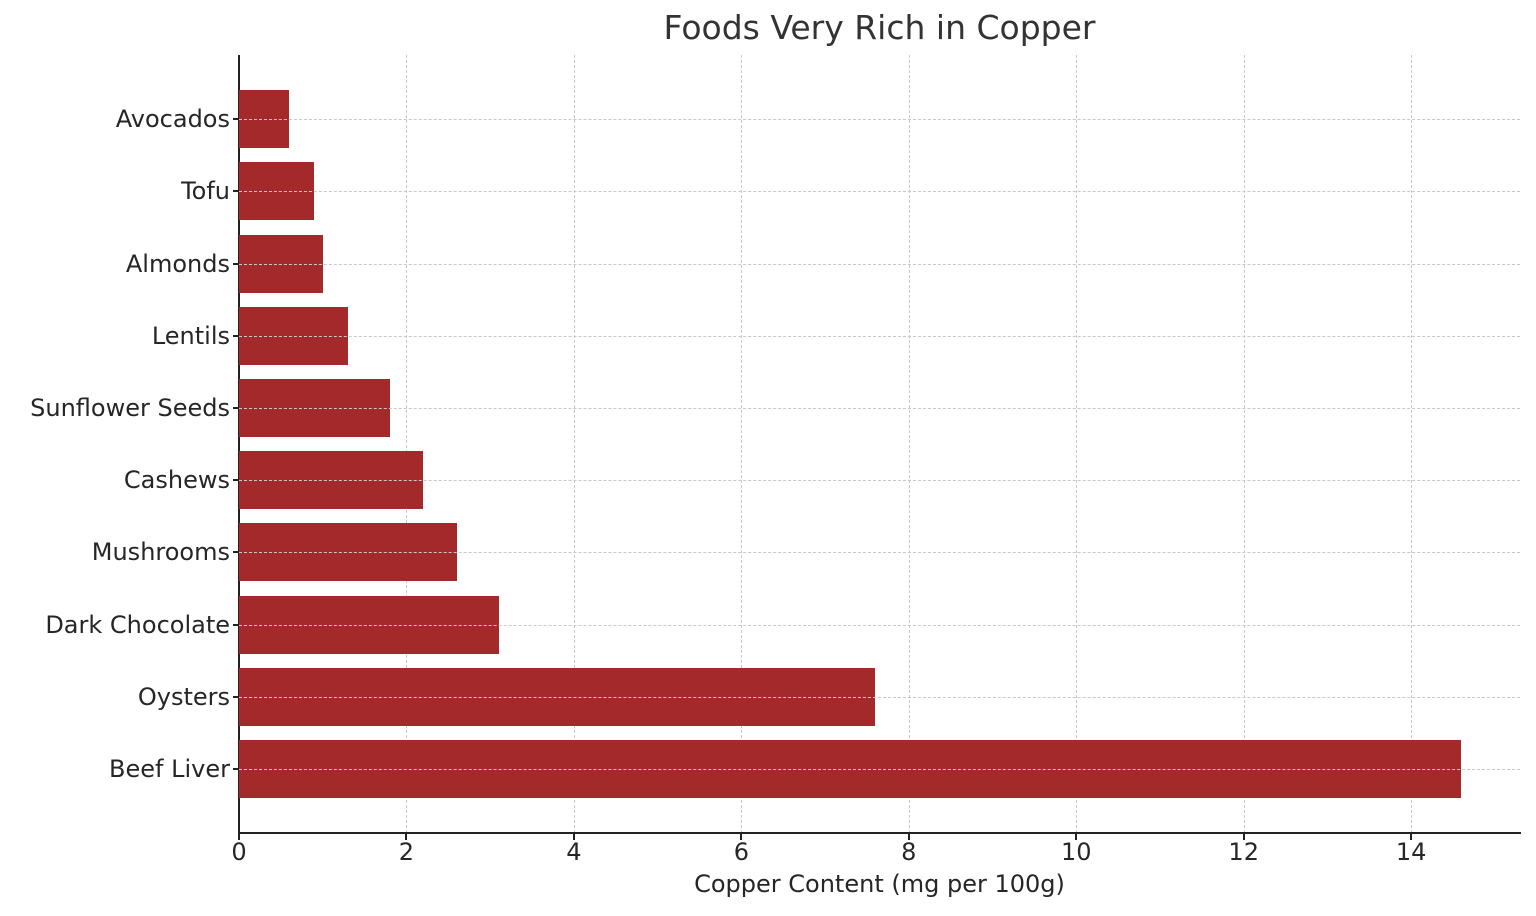 Image resolution: width=1536 pixels, height=916 pixels. Describe the element at coordinates (1243, 852) in the screenshot. I see `x-tick-label: 12` at that location.